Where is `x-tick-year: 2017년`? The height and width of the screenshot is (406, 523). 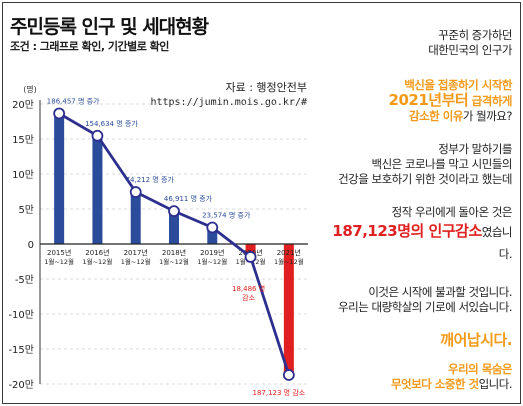 x-tick-year: 2017년 is located at coordinates (136, 252).